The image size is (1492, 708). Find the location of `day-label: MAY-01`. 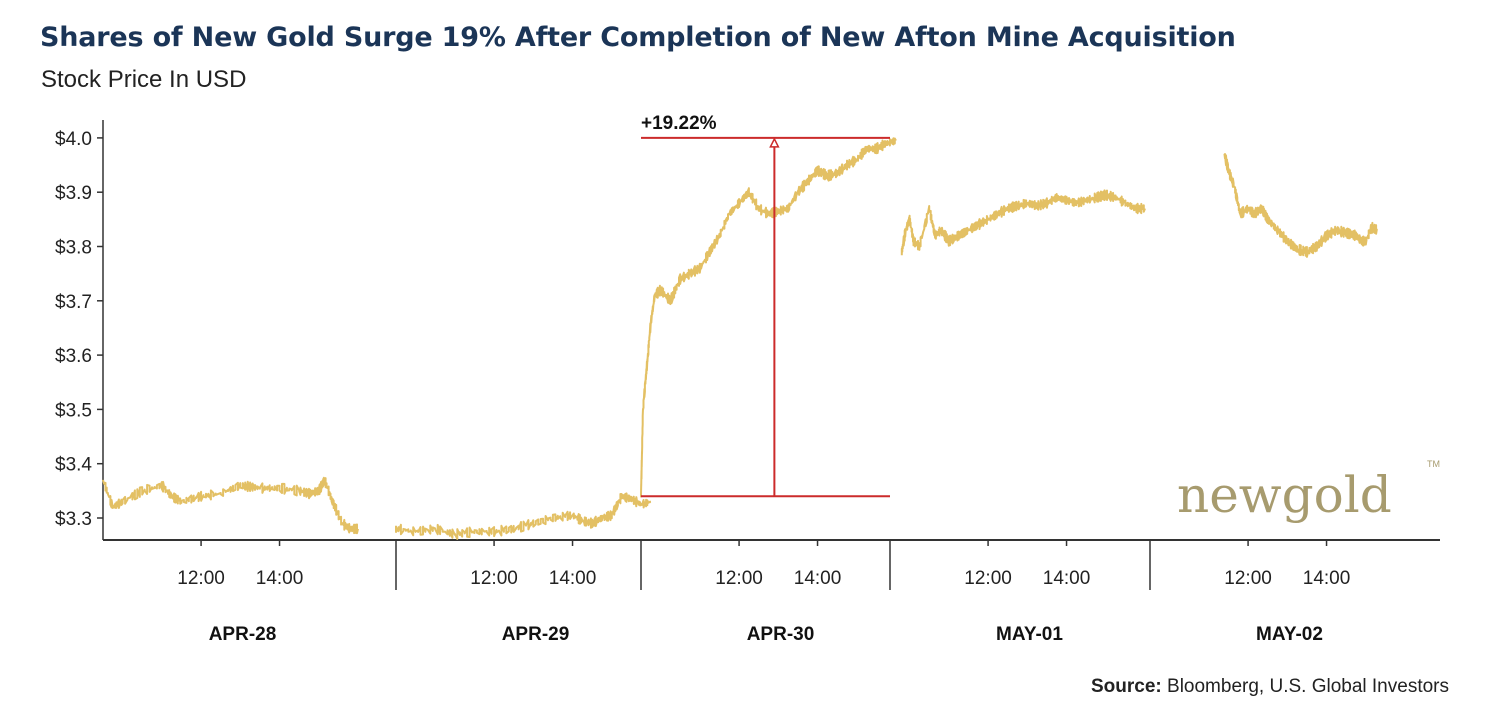

day-label: MAY-01 is located at coordinates (1029, 634).